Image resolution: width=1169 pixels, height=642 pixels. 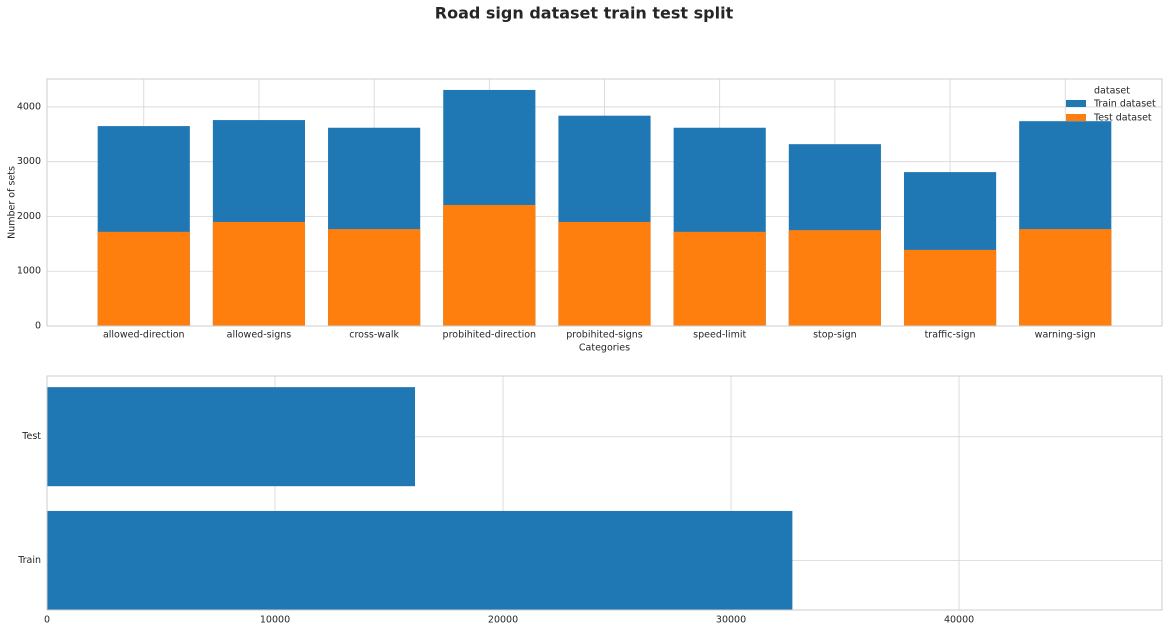 What do you see at coordinates (604, 335) in the screenshot?
I see `x-tick-label: probihited-signs` at bounding box center [604, 335].